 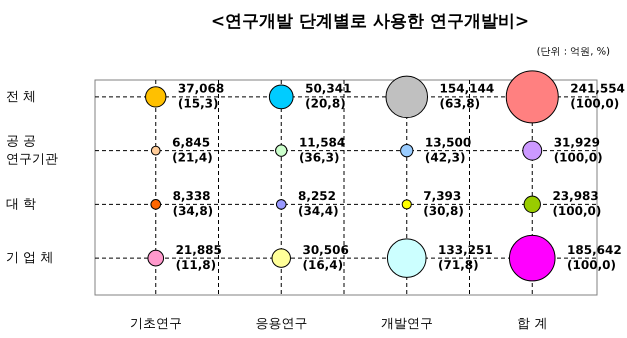 What do you see at coordinates (318, 203) in the screenshot?
I see `data-label: 8,252 (34,4)` at bounding box center [318, 203].